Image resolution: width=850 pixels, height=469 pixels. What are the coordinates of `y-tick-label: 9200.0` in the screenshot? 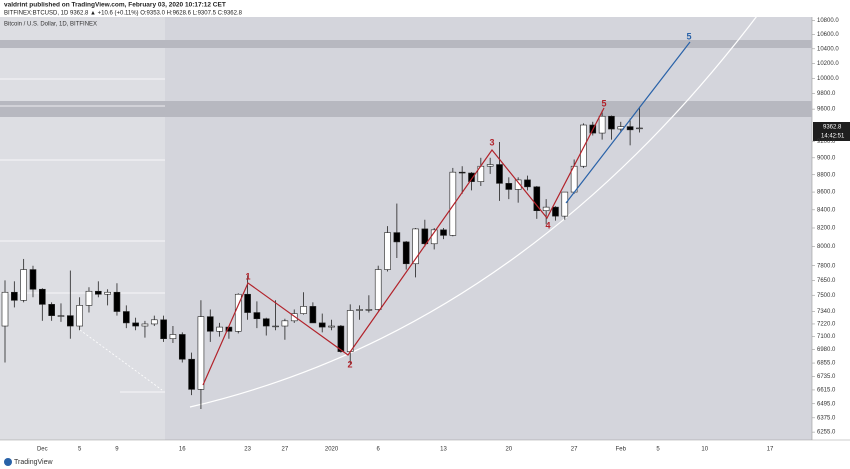 It's located at (826, 142).